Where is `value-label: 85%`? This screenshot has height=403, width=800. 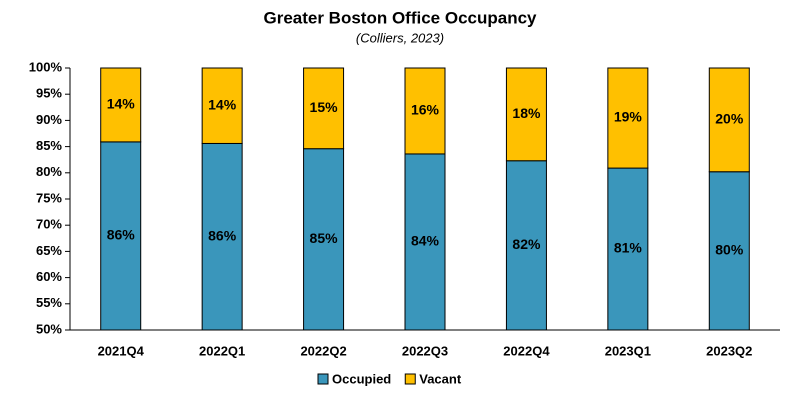 value-label: 85% is located at coordinates (324, 238).